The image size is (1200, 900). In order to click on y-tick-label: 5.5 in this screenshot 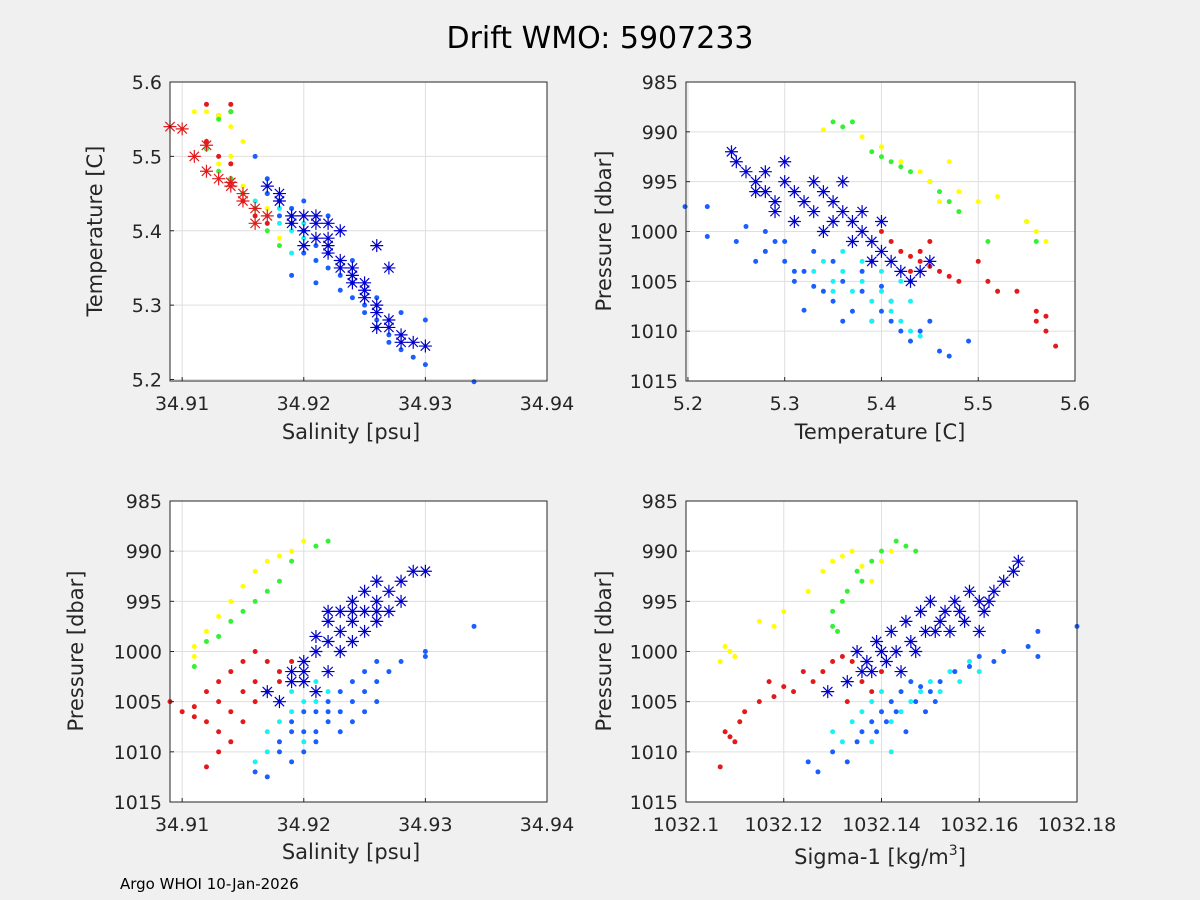, I will do `click(147, 157)`.